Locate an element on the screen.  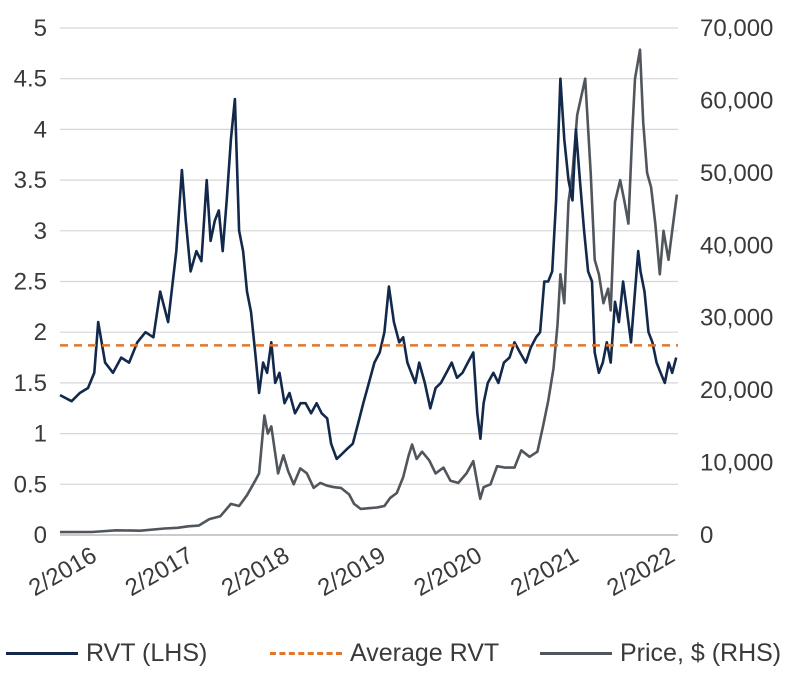
y-axis-left-ticks: 0 0.5 1 1.5 2 2.5 3 3.5 4 4.5 5 is located at coordinates (30, 282).